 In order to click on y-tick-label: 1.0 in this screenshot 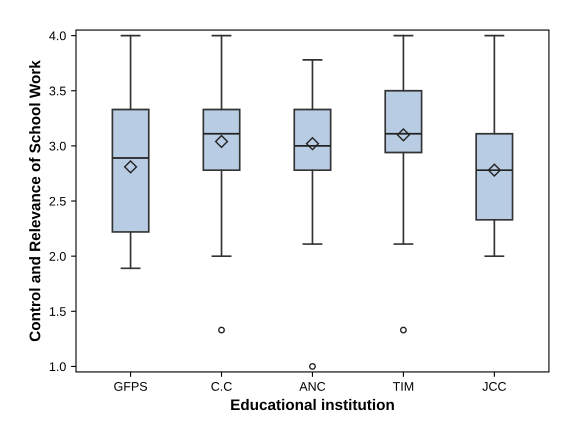, I will do `click(58, 367)`.